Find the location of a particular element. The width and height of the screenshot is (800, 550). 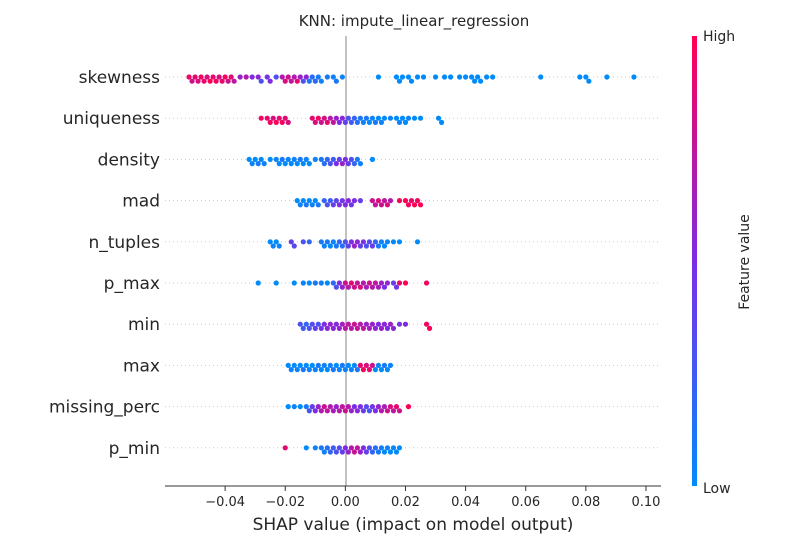

x-tick-label: 0.08 is located at coordinates (585, 502).